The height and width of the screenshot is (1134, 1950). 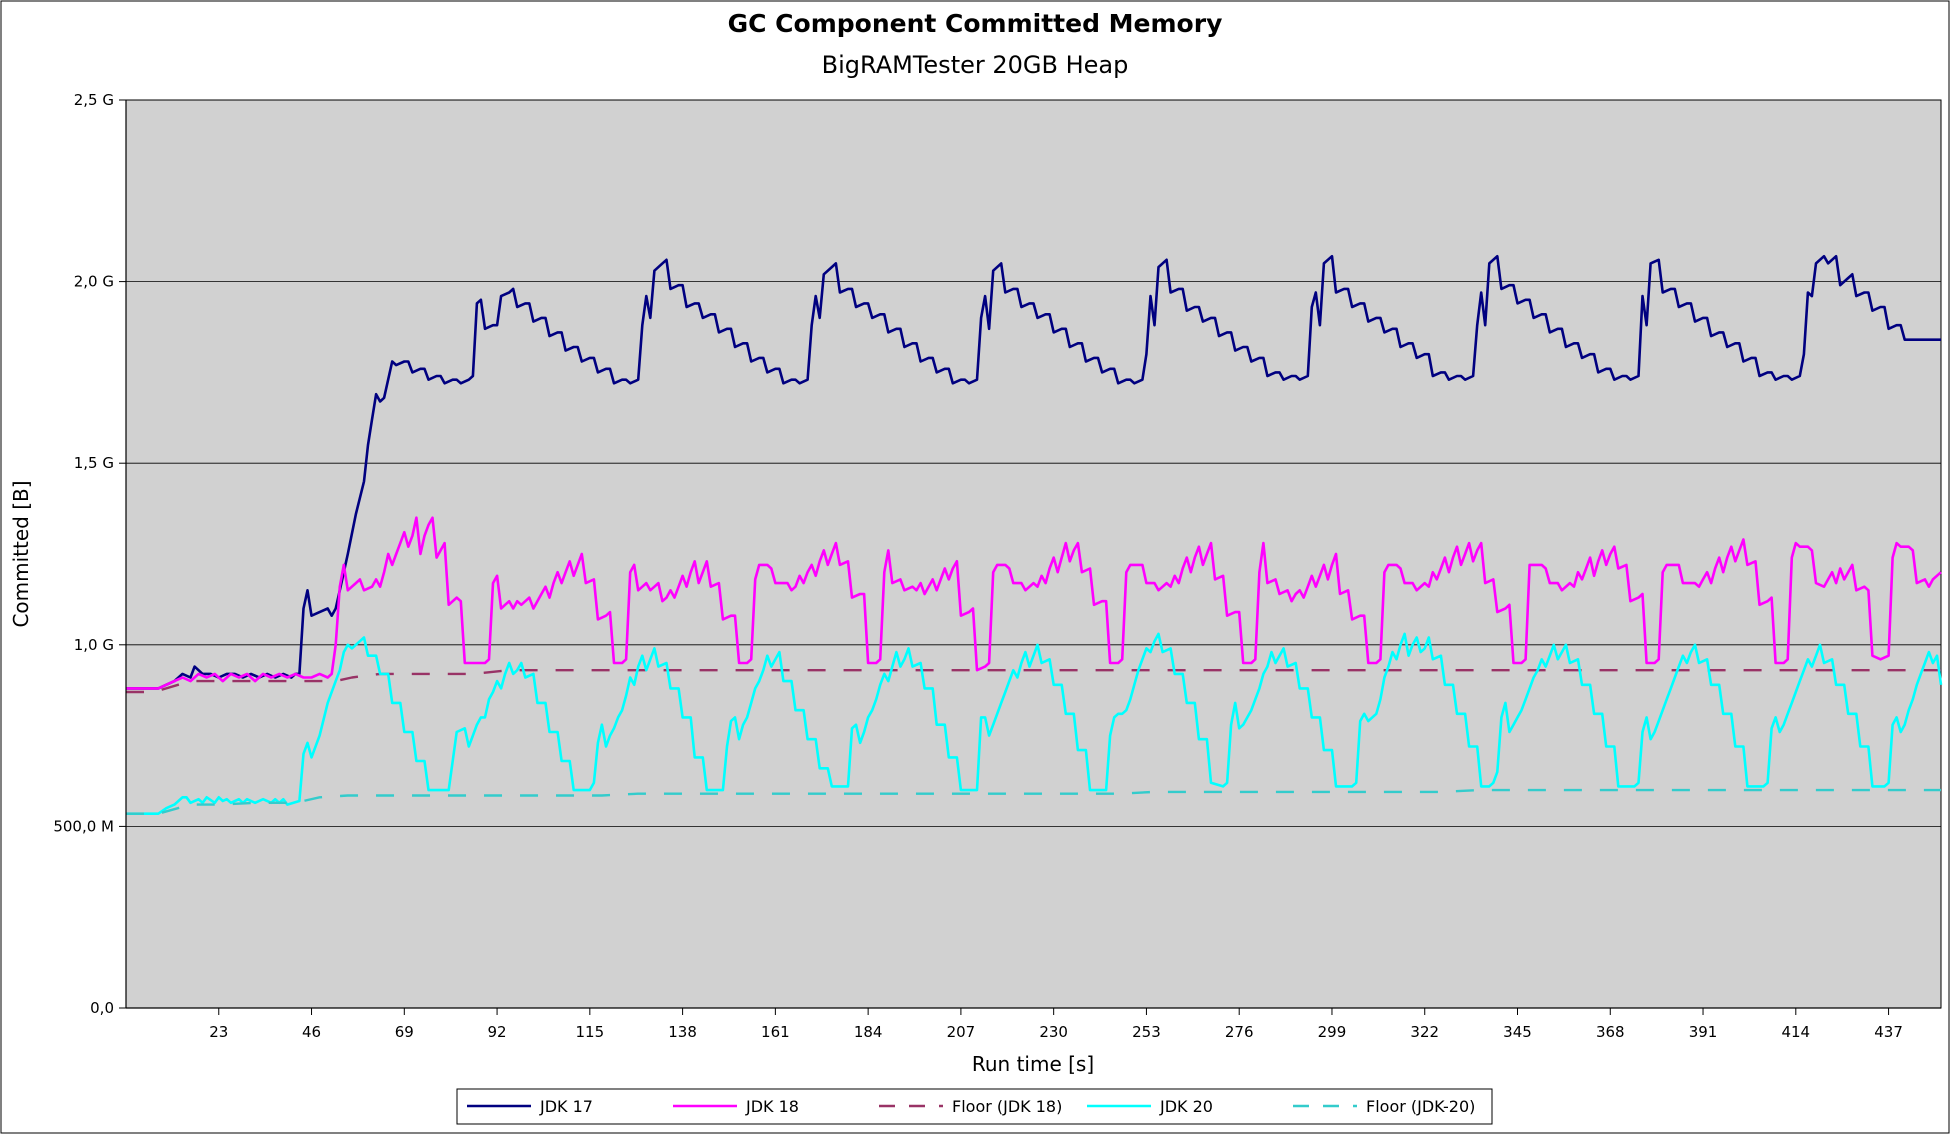 What do you see at coordinates (775, 1032) in the screenshot?
I see `x-tick-label: 161` at bounding box center [775, 1032].